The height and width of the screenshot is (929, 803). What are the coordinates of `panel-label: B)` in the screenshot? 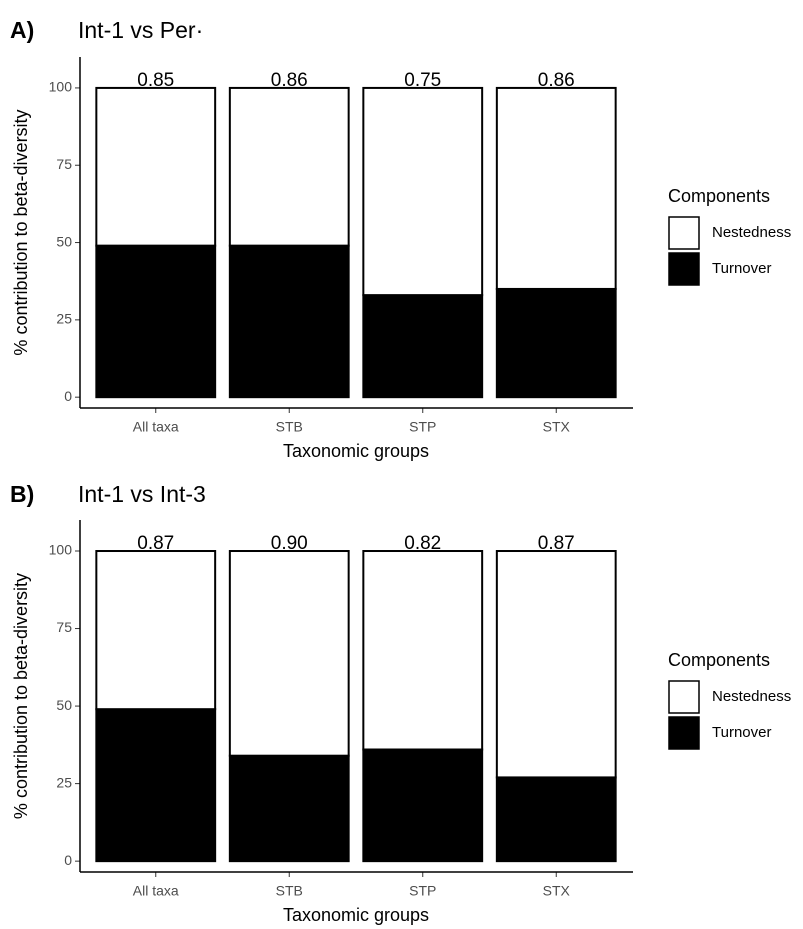 It's located at (22, 494).